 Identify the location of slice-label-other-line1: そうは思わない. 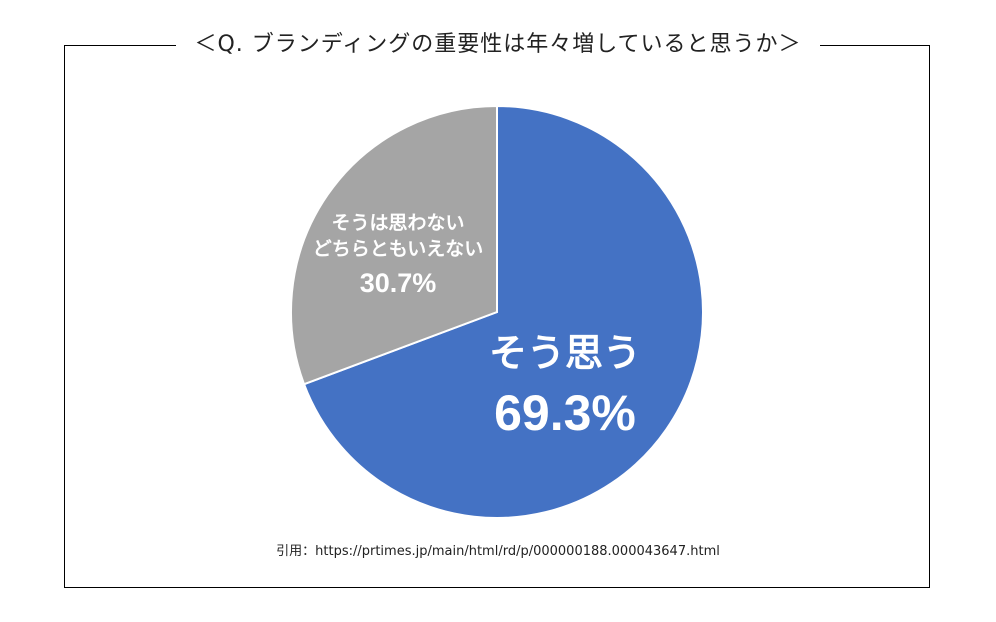
(397, 223).